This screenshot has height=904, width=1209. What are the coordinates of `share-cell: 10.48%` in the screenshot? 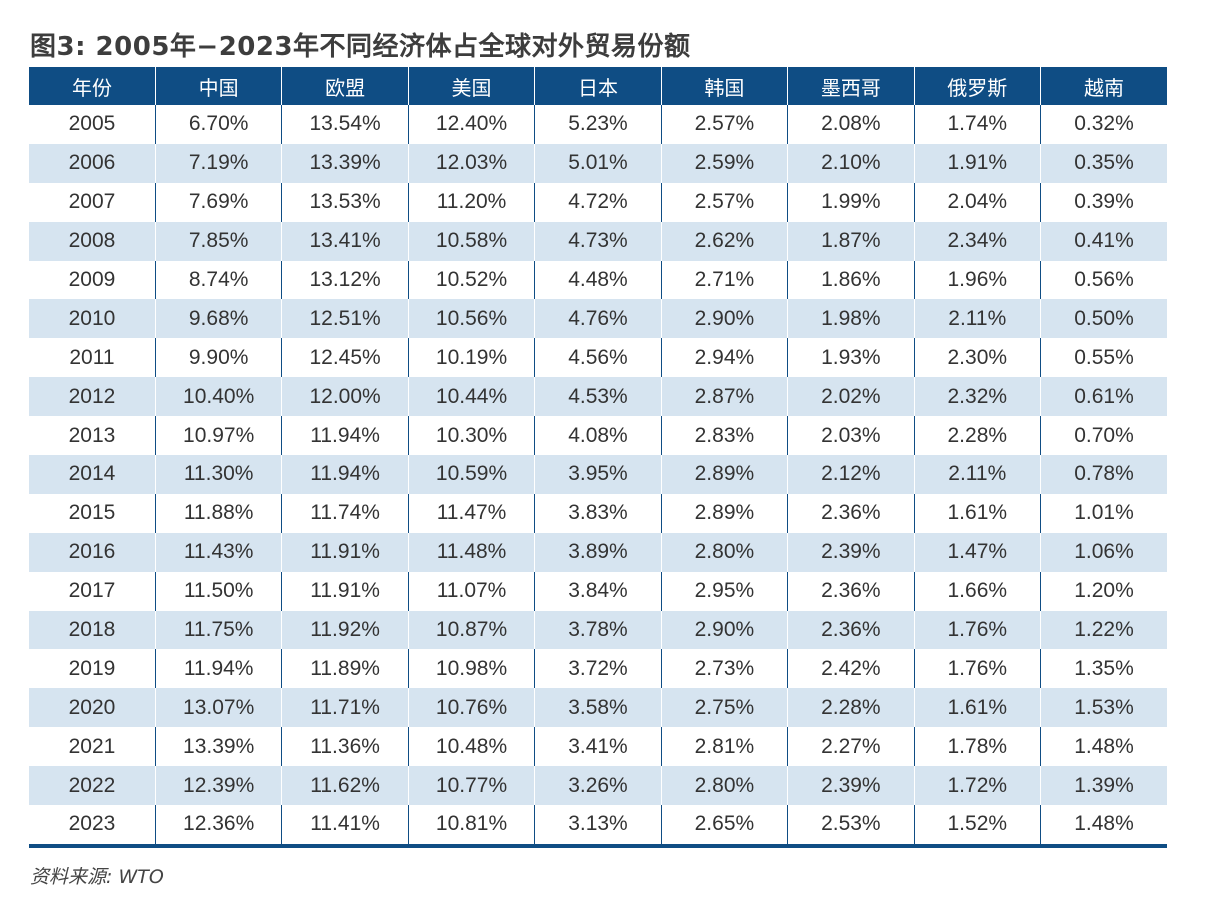 It's located at (472, 747).